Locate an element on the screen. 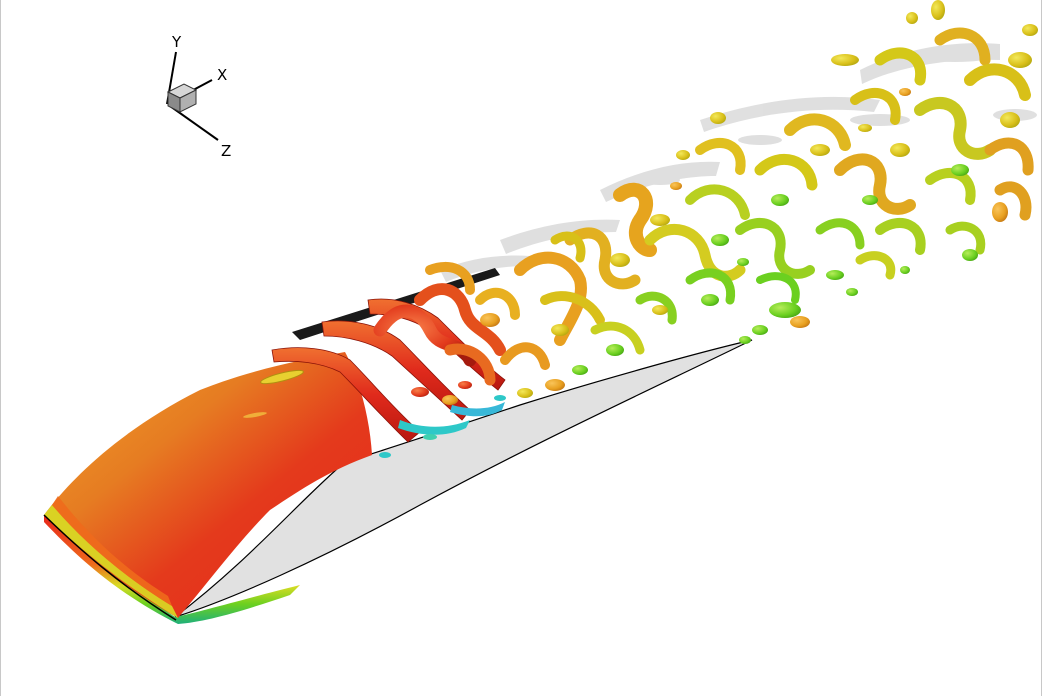 The width and height of the screenshot is (1042, 696). x-axis-label: X is located at coordinates (222, 75).